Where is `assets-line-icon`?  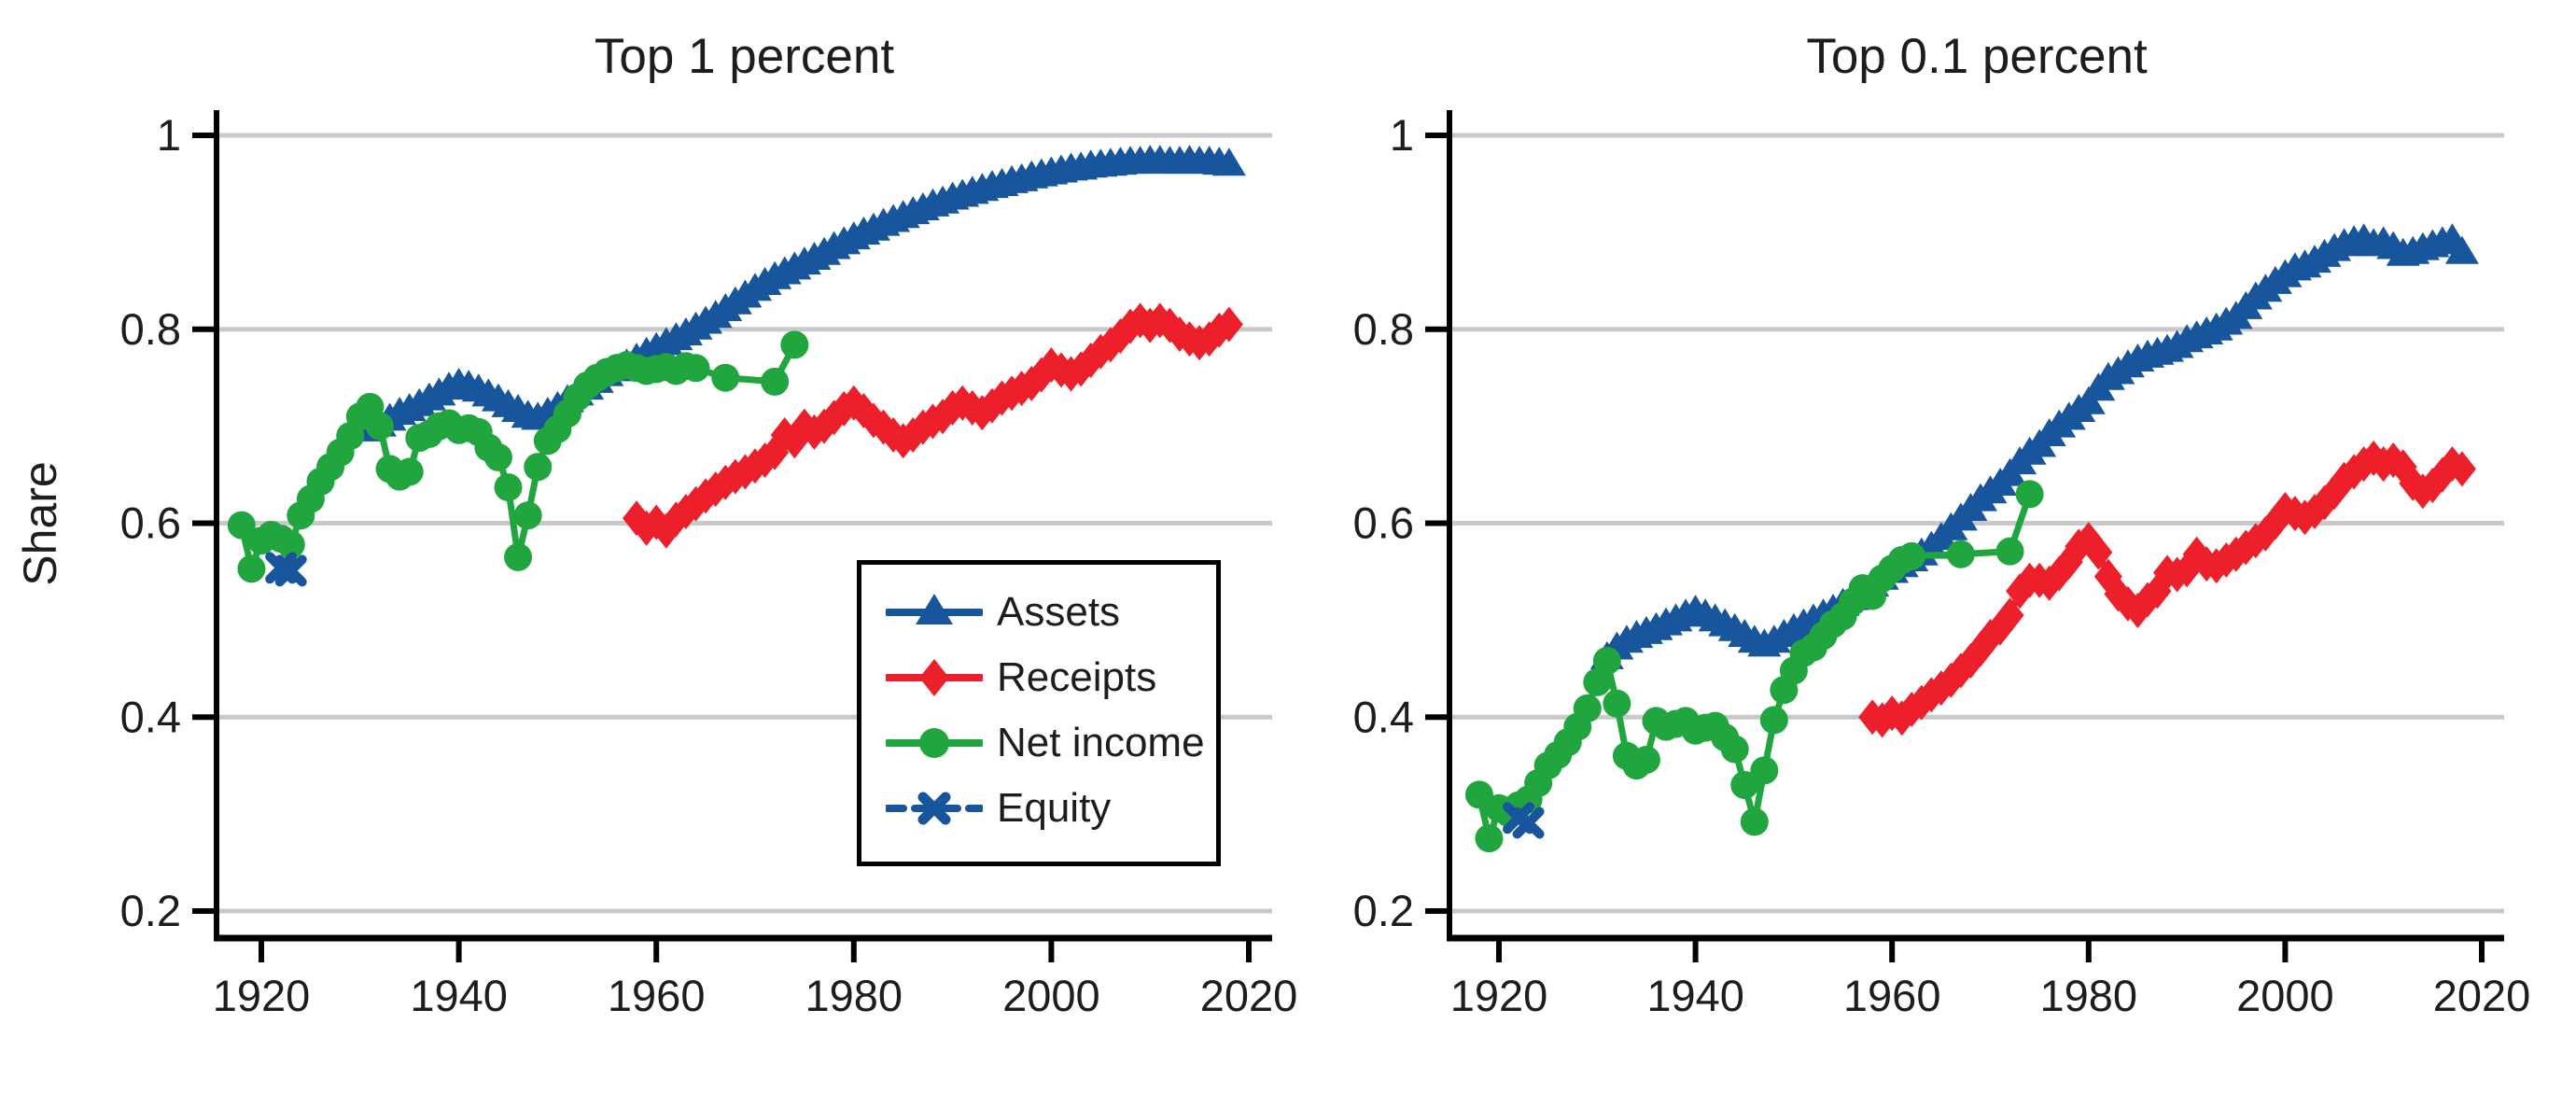 assets-line-icon is located at coordinates (934, 609).